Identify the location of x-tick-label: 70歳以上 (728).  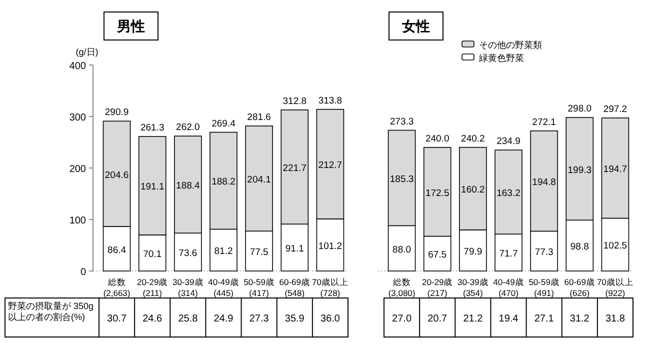
(330, 287).